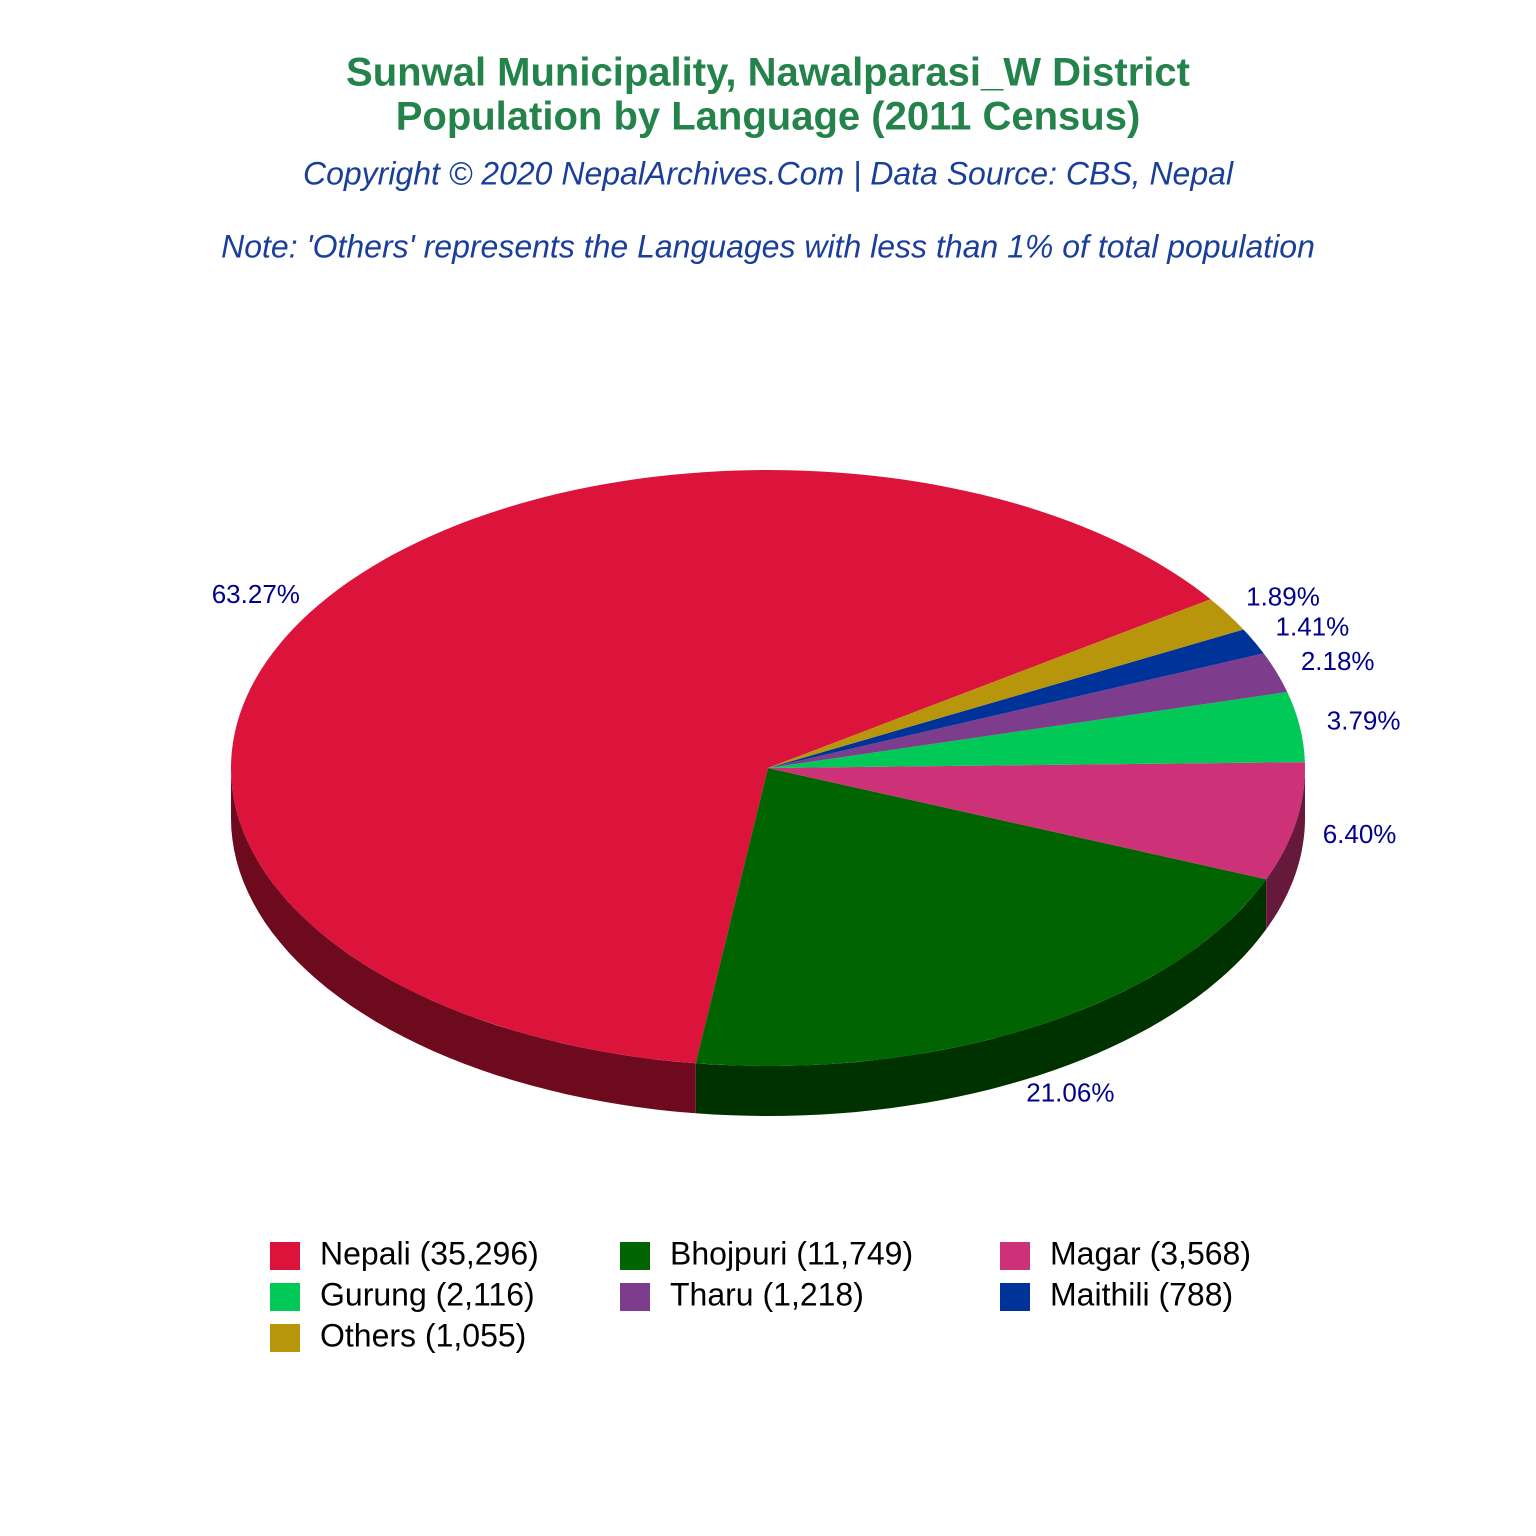 Image resolution: width=1536 pixels, height=1536 pixels. I want to click on data-label: 21.06%, so click(1070, 1092).